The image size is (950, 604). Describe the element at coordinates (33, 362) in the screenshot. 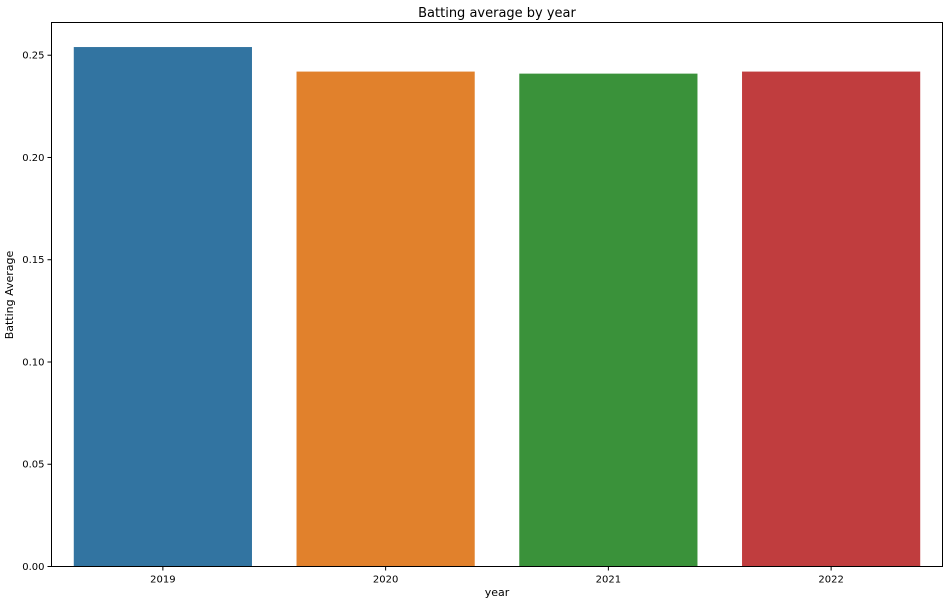

I see `y-tick-label: 0.10` at that location.